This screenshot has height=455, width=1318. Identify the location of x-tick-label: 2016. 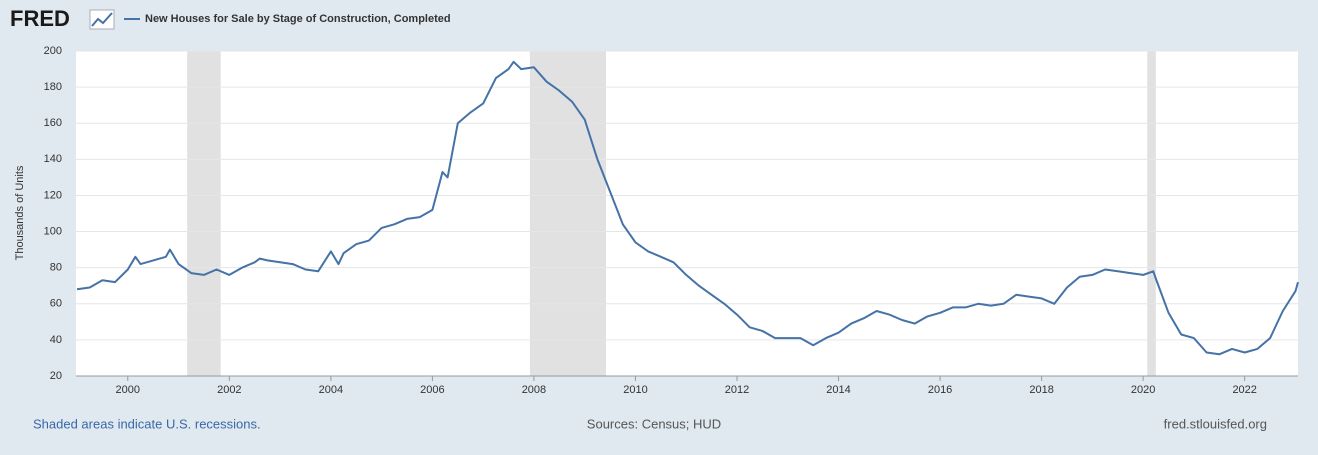
(940, 390).